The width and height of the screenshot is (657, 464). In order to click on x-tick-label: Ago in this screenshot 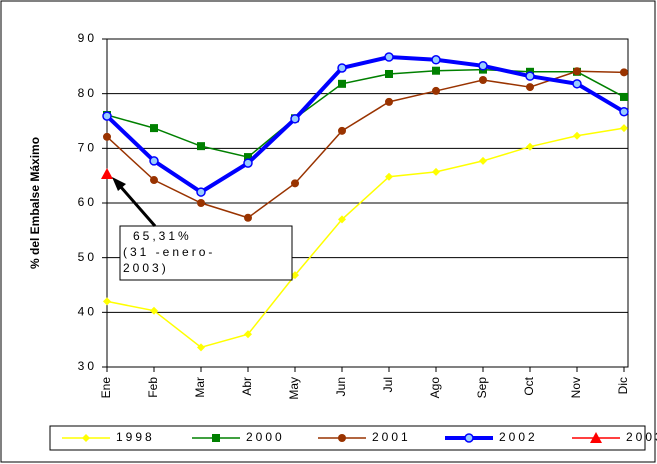, I will do `click(435, 388)`.